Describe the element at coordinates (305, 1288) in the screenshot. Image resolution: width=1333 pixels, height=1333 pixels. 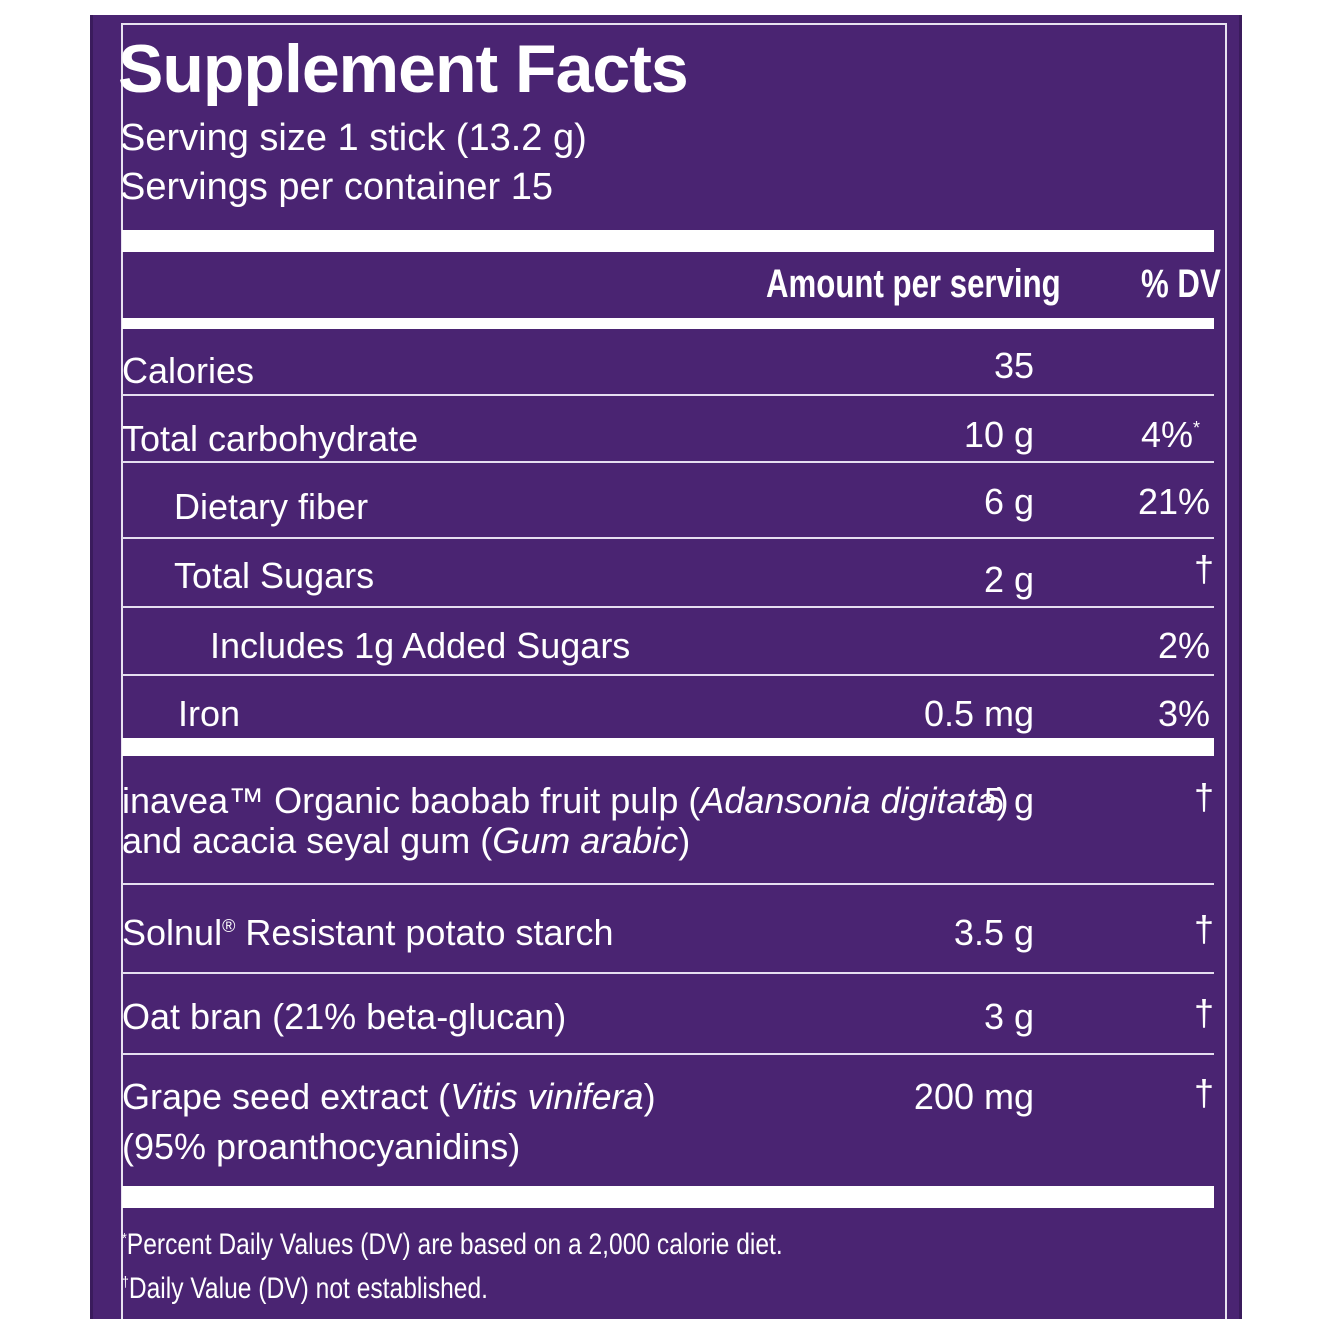
I see `footnote-dv-not-established: †Daily Value (DV) not established.` at that location.